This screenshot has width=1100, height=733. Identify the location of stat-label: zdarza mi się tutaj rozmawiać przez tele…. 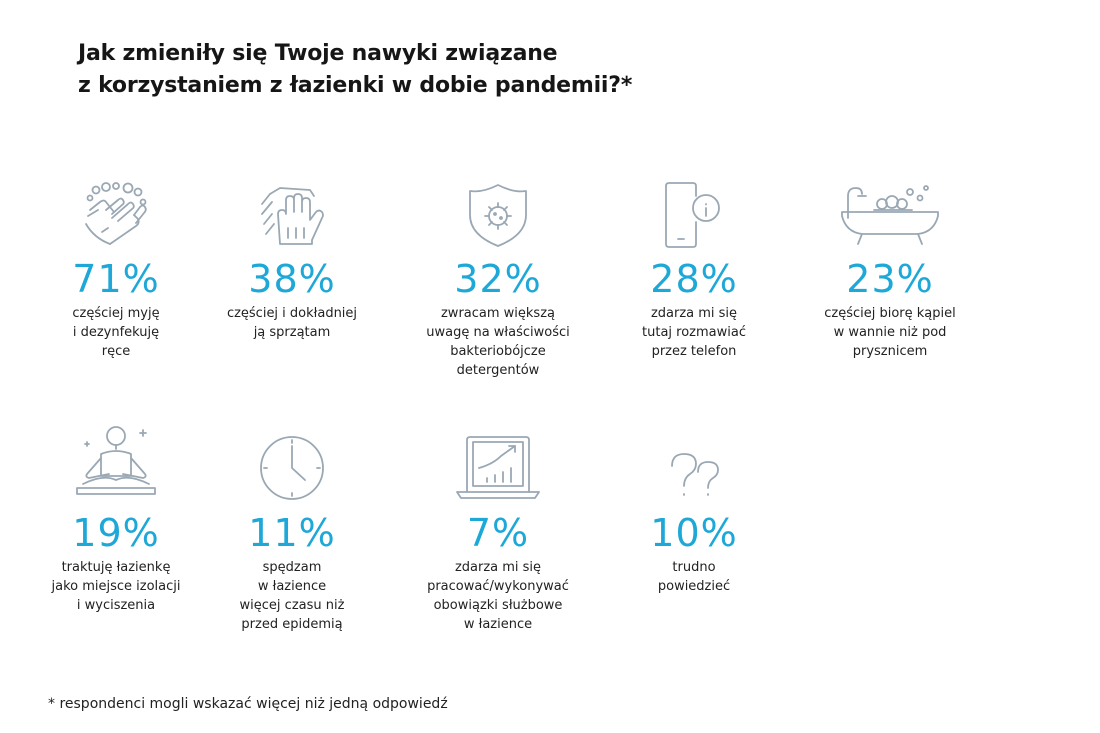
(694, 332).